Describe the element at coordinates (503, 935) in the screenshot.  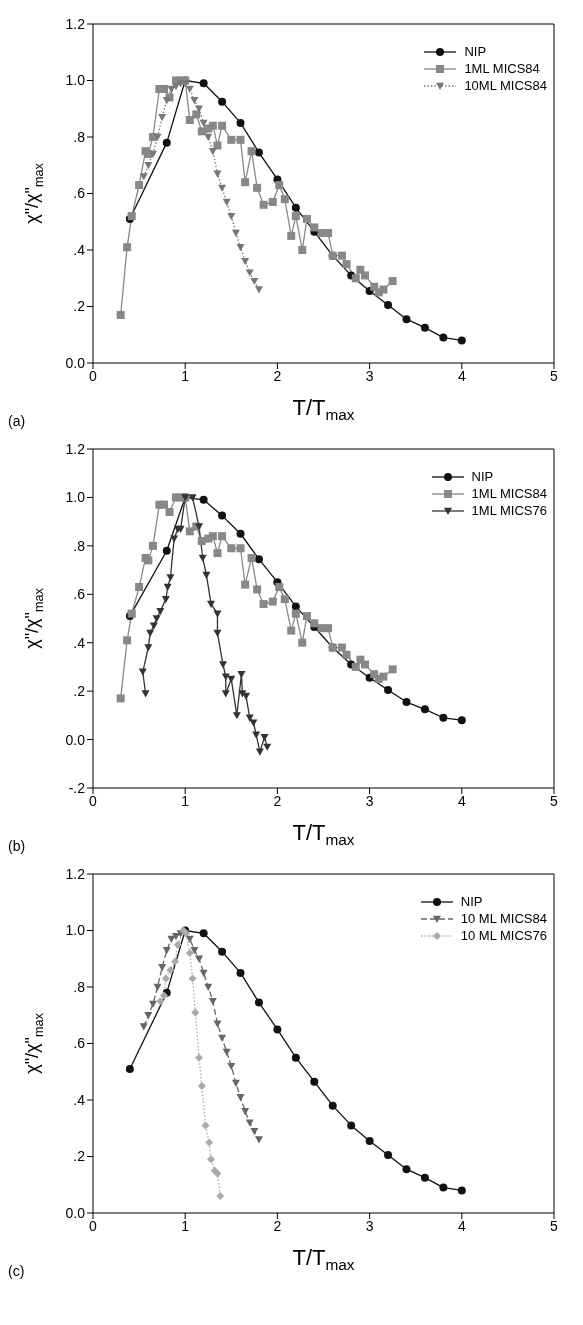
I see `legend-label: 10 ML MICS76` at that location.